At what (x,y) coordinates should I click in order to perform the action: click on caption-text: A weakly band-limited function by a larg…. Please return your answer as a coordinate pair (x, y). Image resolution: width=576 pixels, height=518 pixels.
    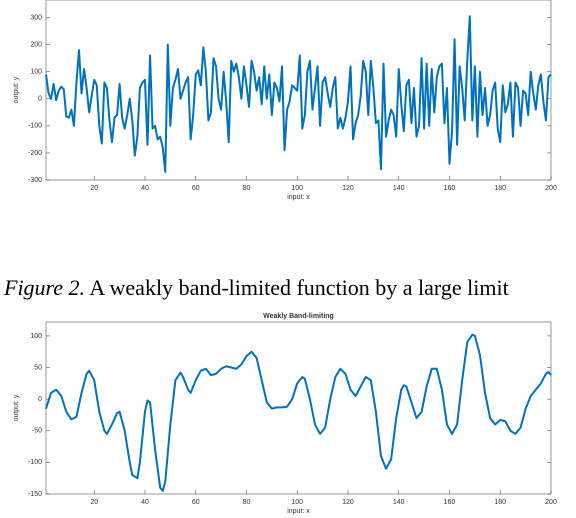
    Looking at the image, I should click on (298, 287).